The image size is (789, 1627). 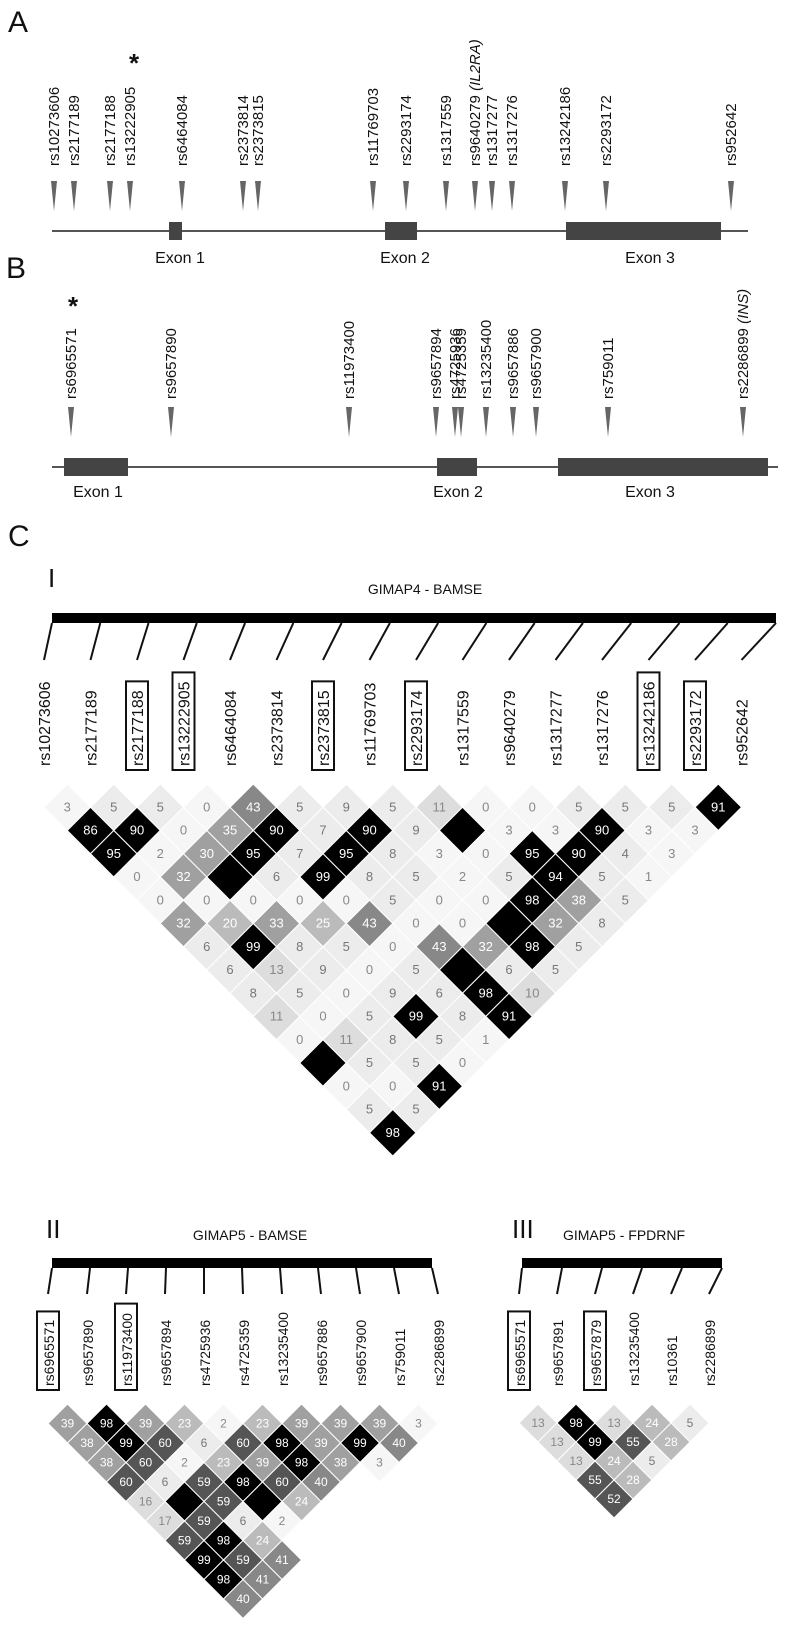 What do you see at coordinates (346, 853) in the screenshot?
I see `ld-value: 95` at bounding box center [346, 853].